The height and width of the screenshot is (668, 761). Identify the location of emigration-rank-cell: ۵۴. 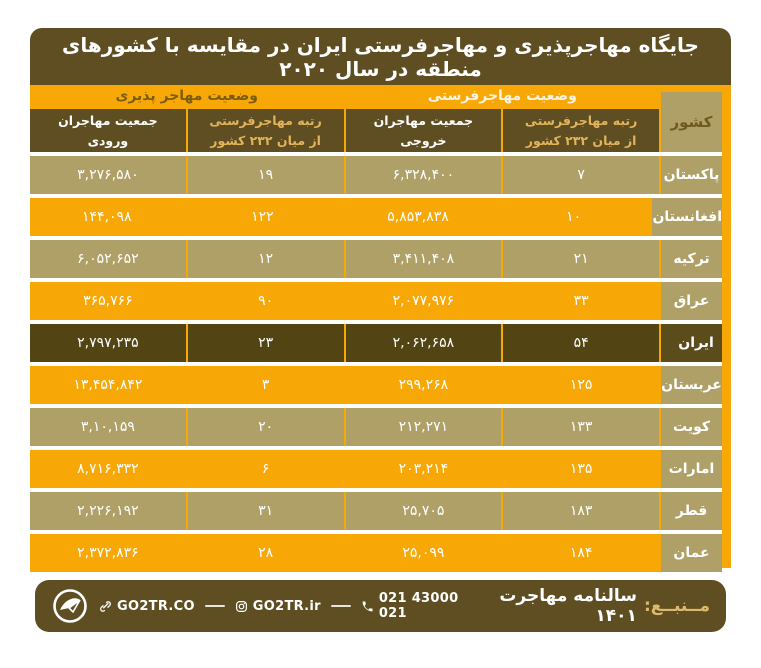
(581, 343).